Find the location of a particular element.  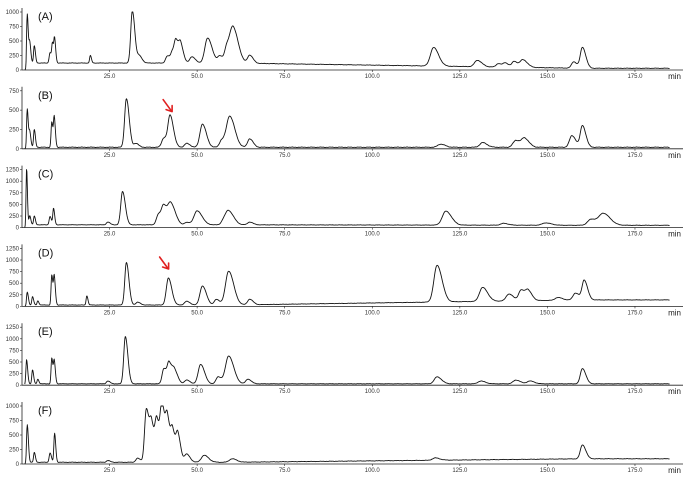

panel-label: (C) is located at coordinates (45, 175).